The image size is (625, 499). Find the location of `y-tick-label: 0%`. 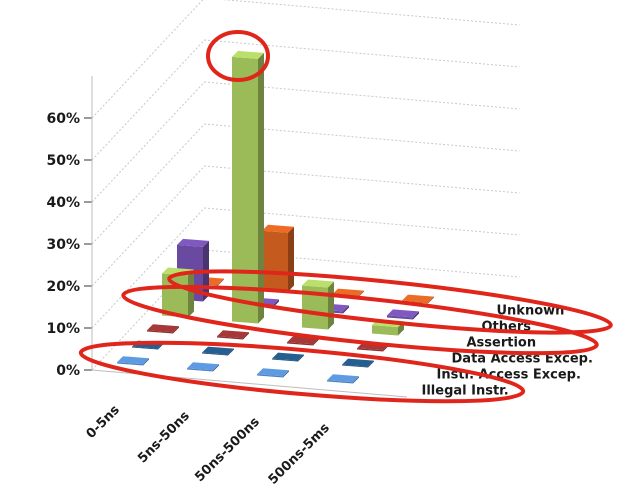

y-tick-label: 0% is located at coordinates (68, 371).